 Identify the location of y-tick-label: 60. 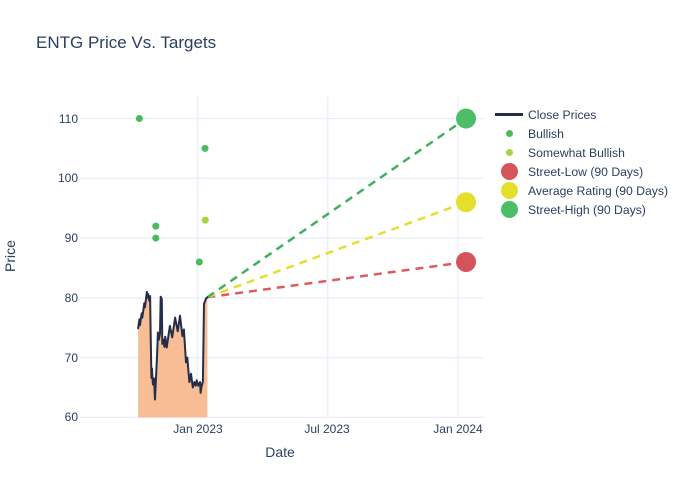
(71, 417).